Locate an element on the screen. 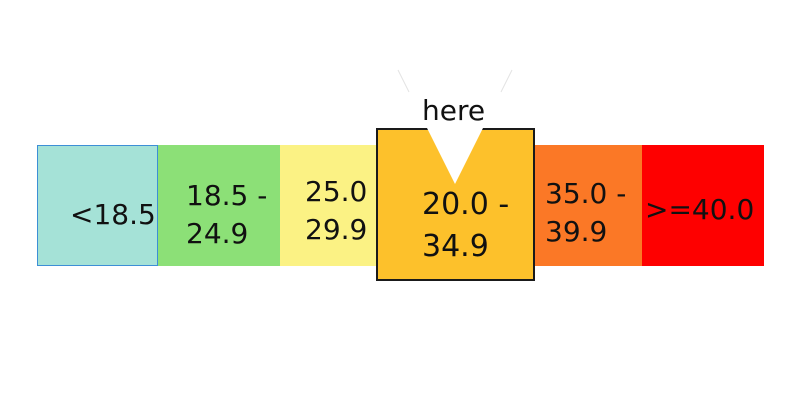 This screenshot has width=800, height=400. segment-label: 35.0 - 39.9 is located at coordinates (586, 212).